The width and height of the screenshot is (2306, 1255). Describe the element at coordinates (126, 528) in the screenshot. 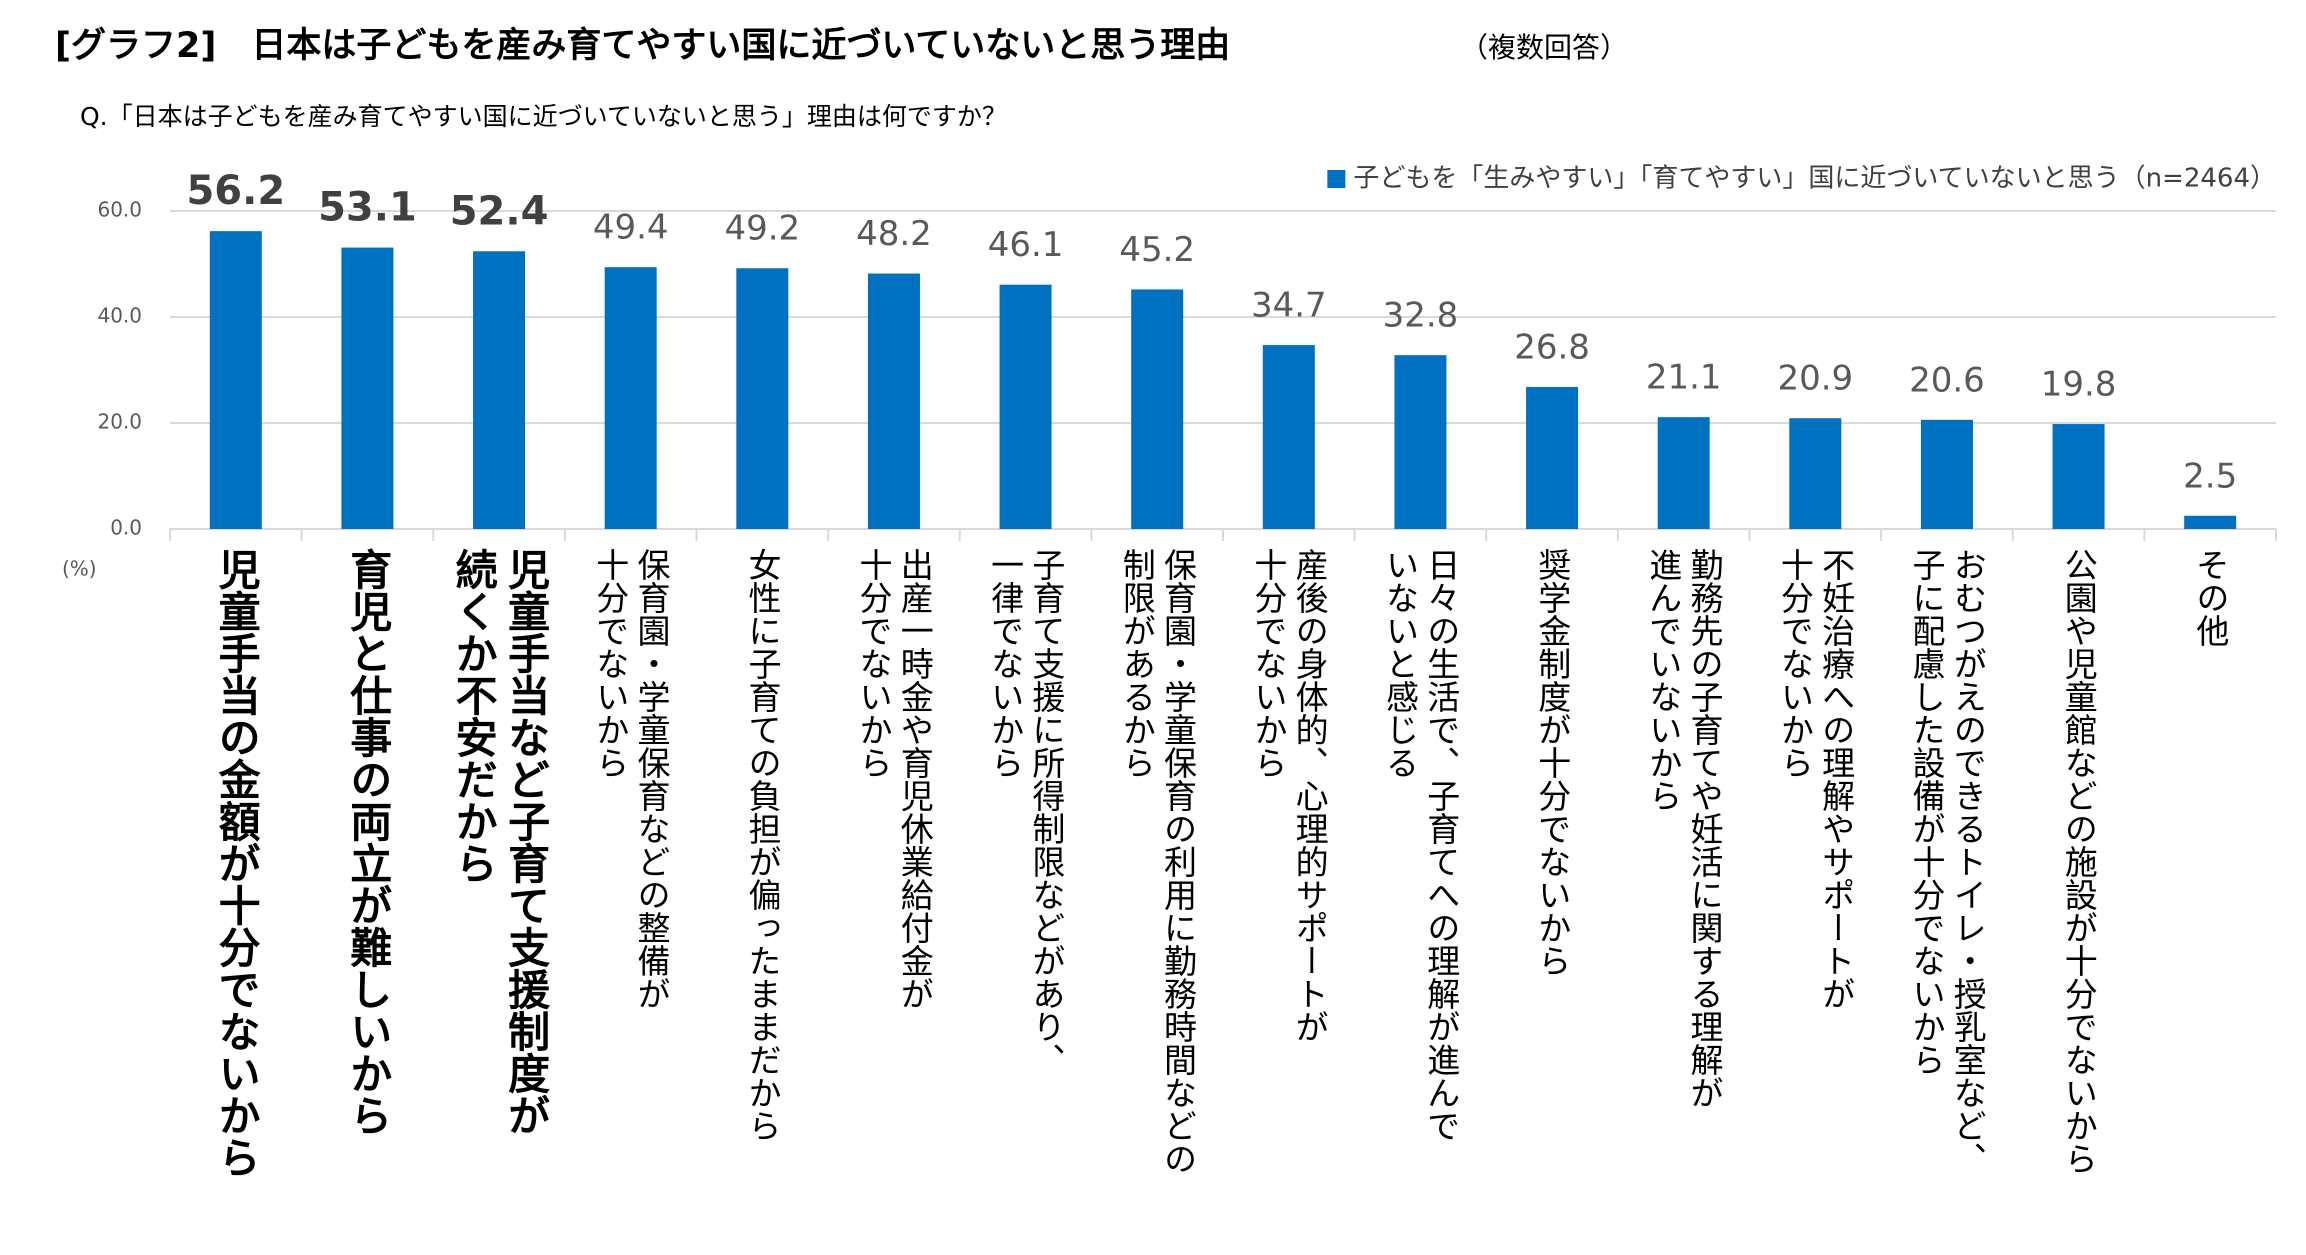

I see `y-tick-label: 0.0` at that location.